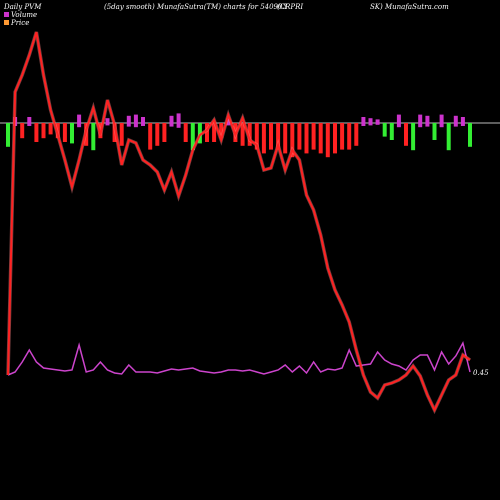 The image size is (500, 500). What do you see at coordinates (6, 14) in the screenshot?
I see `legend-swatch-volume` at bounding box center [6, 14].